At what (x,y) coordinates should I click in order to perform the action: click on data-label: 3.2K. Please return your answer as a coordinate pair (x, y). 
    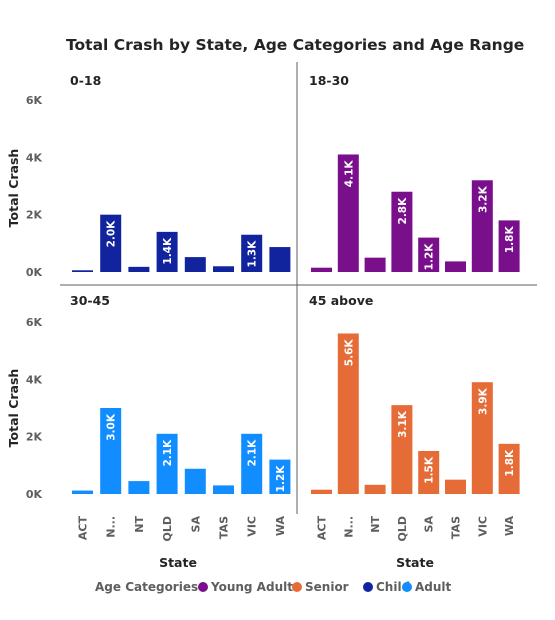
    Looking at the image, I should click on (483, 199).